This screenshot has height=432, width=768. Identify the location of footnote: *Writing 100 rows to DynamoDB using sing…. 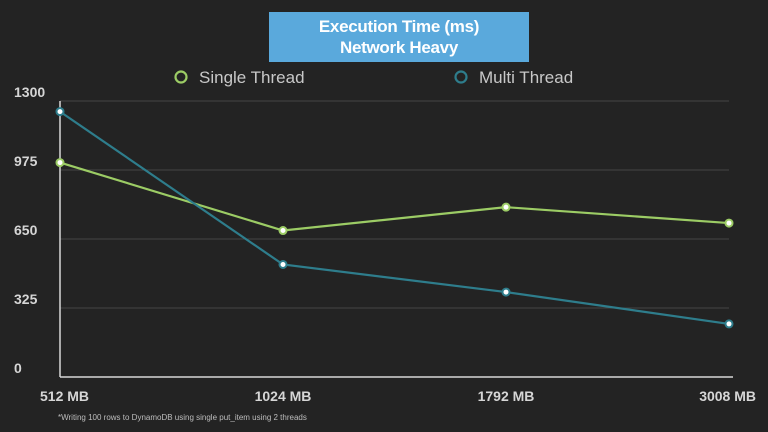
(182, 417).